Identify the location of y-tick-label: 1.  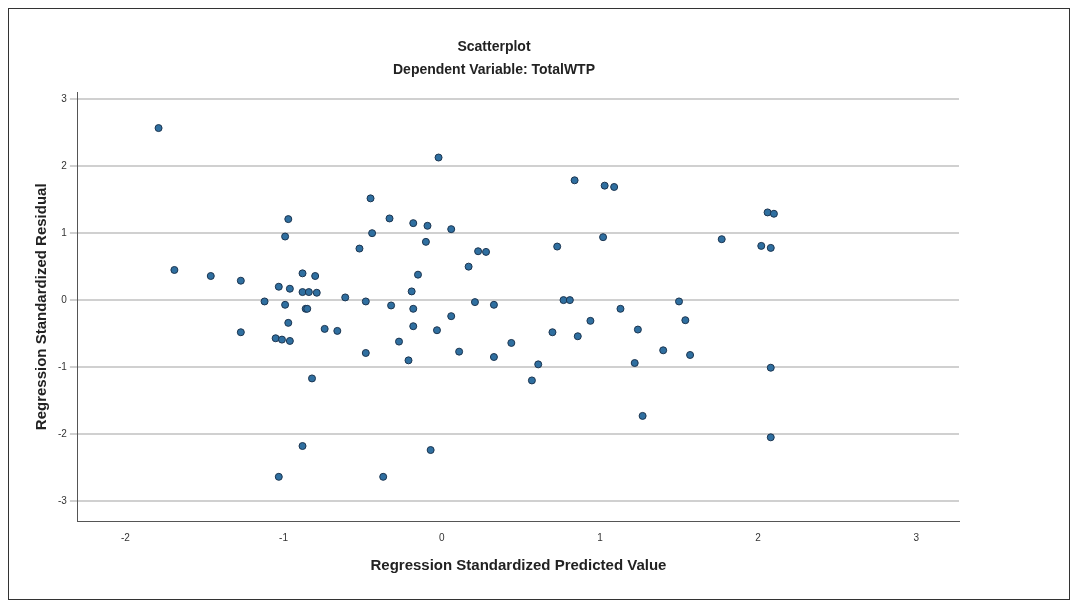
(64, 232).